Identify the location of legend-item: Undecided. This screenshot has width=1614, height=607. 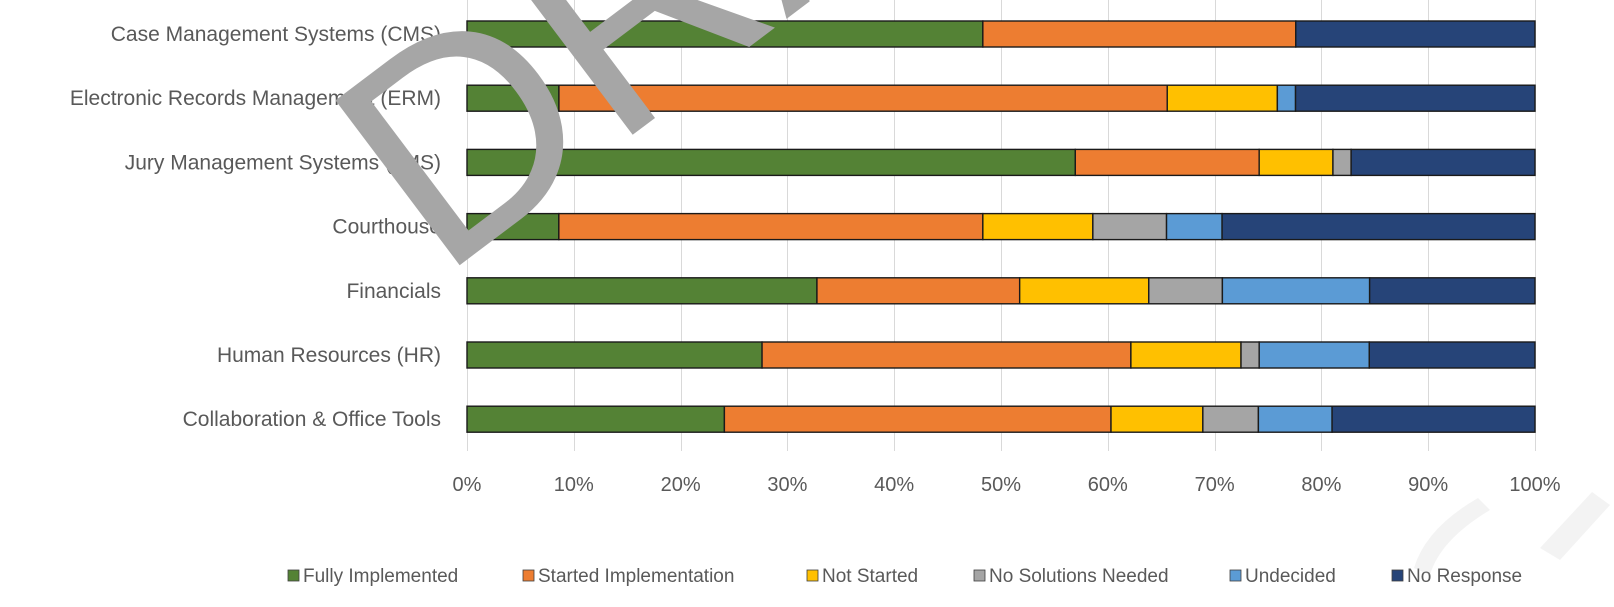
(1282, 576).